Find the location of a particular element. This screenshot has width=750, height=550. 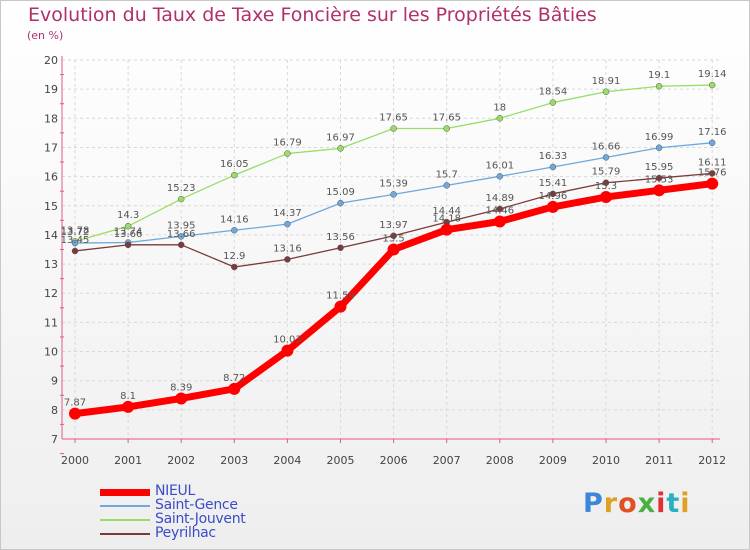

data-label: 11.54 is located at coordinates (340, 296).